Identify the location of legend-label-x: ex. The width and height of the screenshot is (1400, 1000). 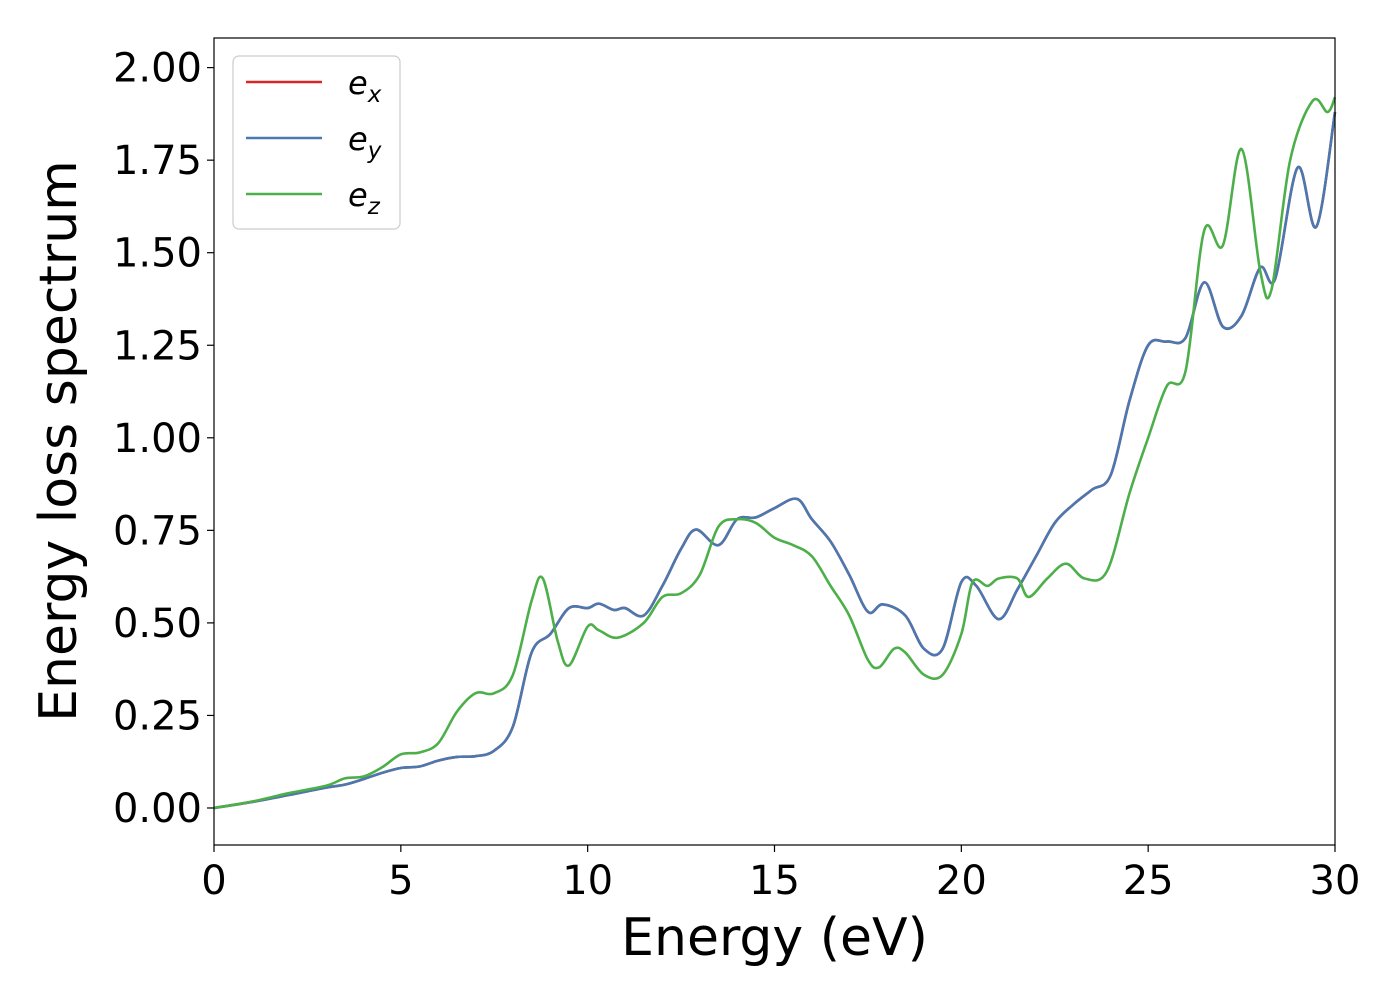
(365, 86).